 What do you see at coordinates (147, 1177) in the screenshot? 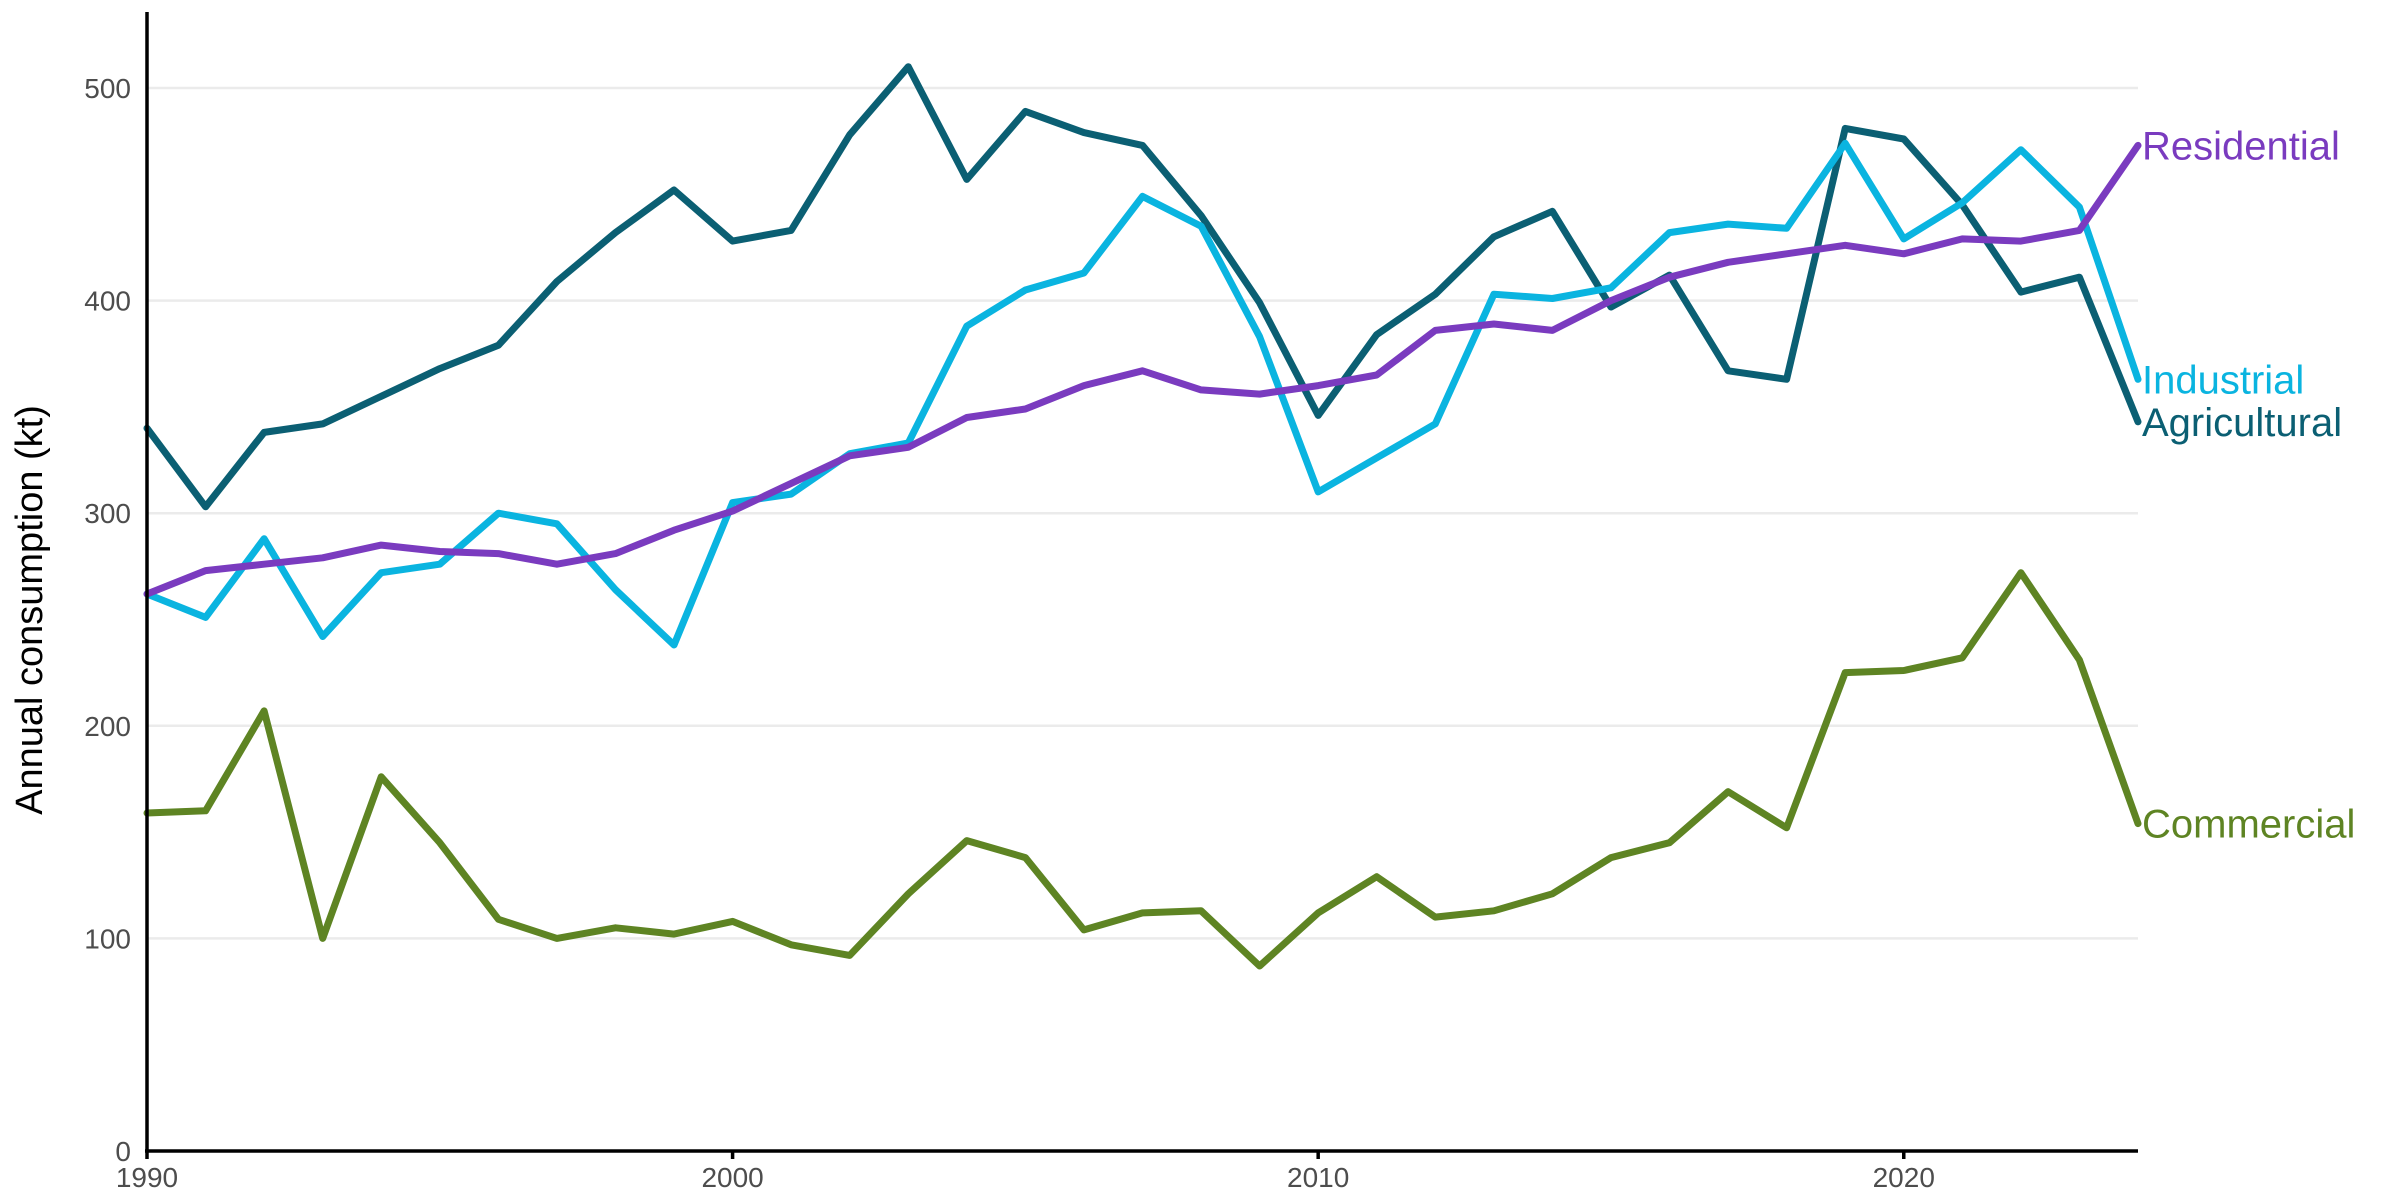
I see `x-tick-label: 1990` at bounding box center [147, 1177].